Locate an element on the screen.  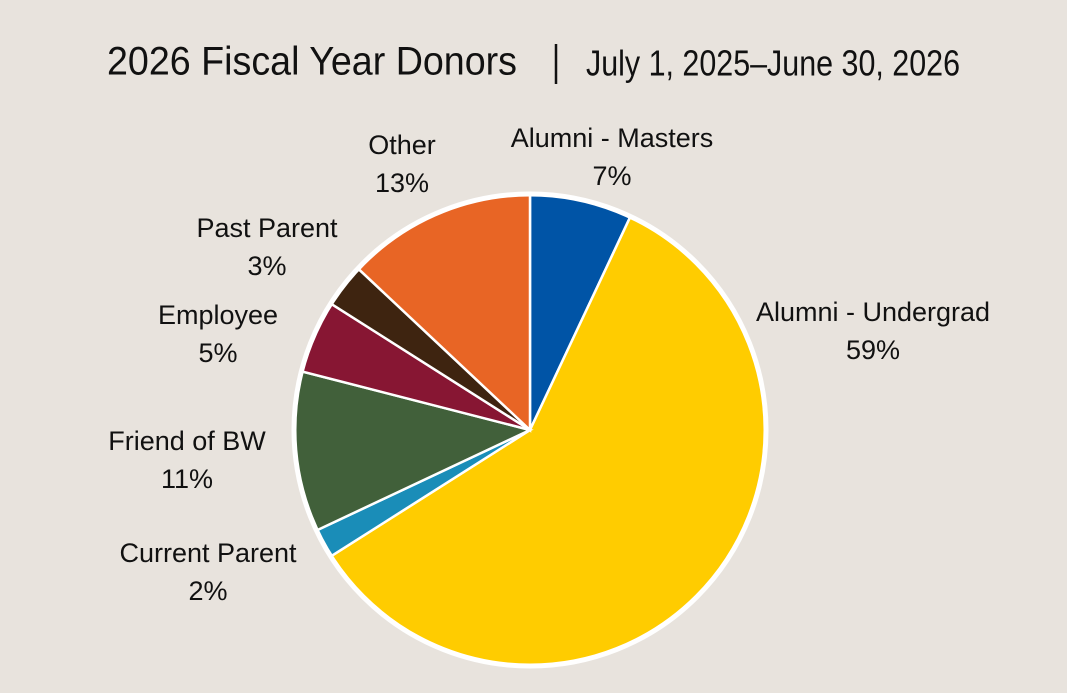
slice-value-label: 5% is located at coordinates (217, 353).